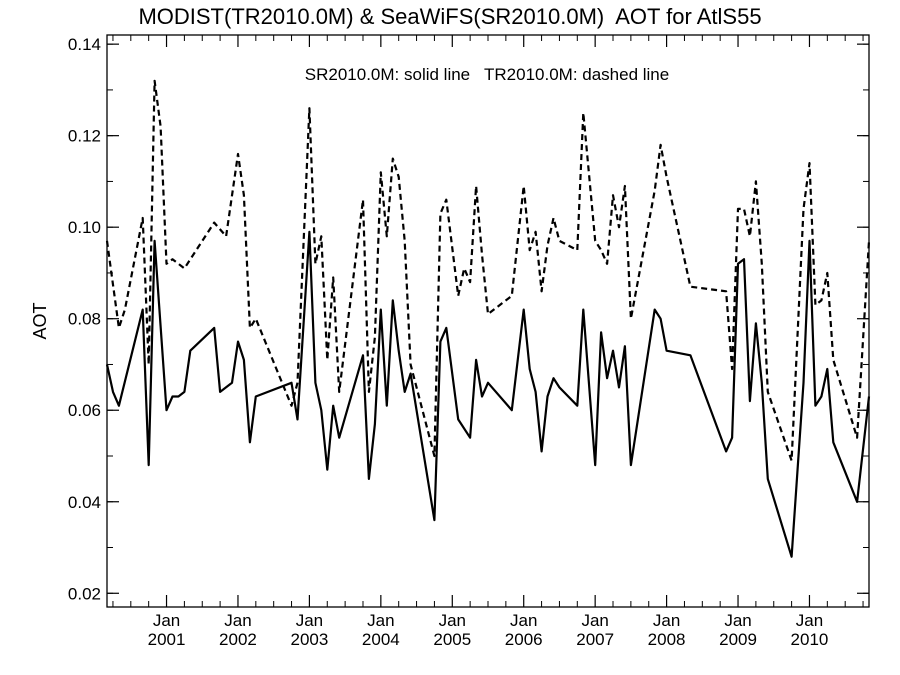  Describe the element at coordinates (40, 320) in the screenshot. I see `y-axis-label: AOT` at that location.